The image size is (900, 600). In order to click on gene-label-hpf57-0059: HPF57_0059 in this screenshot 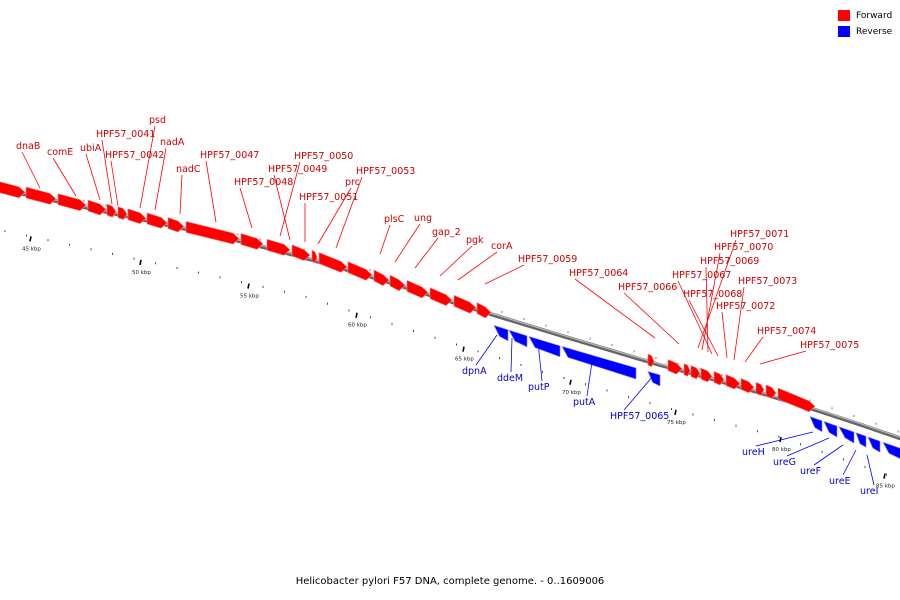, I will do `click(547, 259)`.